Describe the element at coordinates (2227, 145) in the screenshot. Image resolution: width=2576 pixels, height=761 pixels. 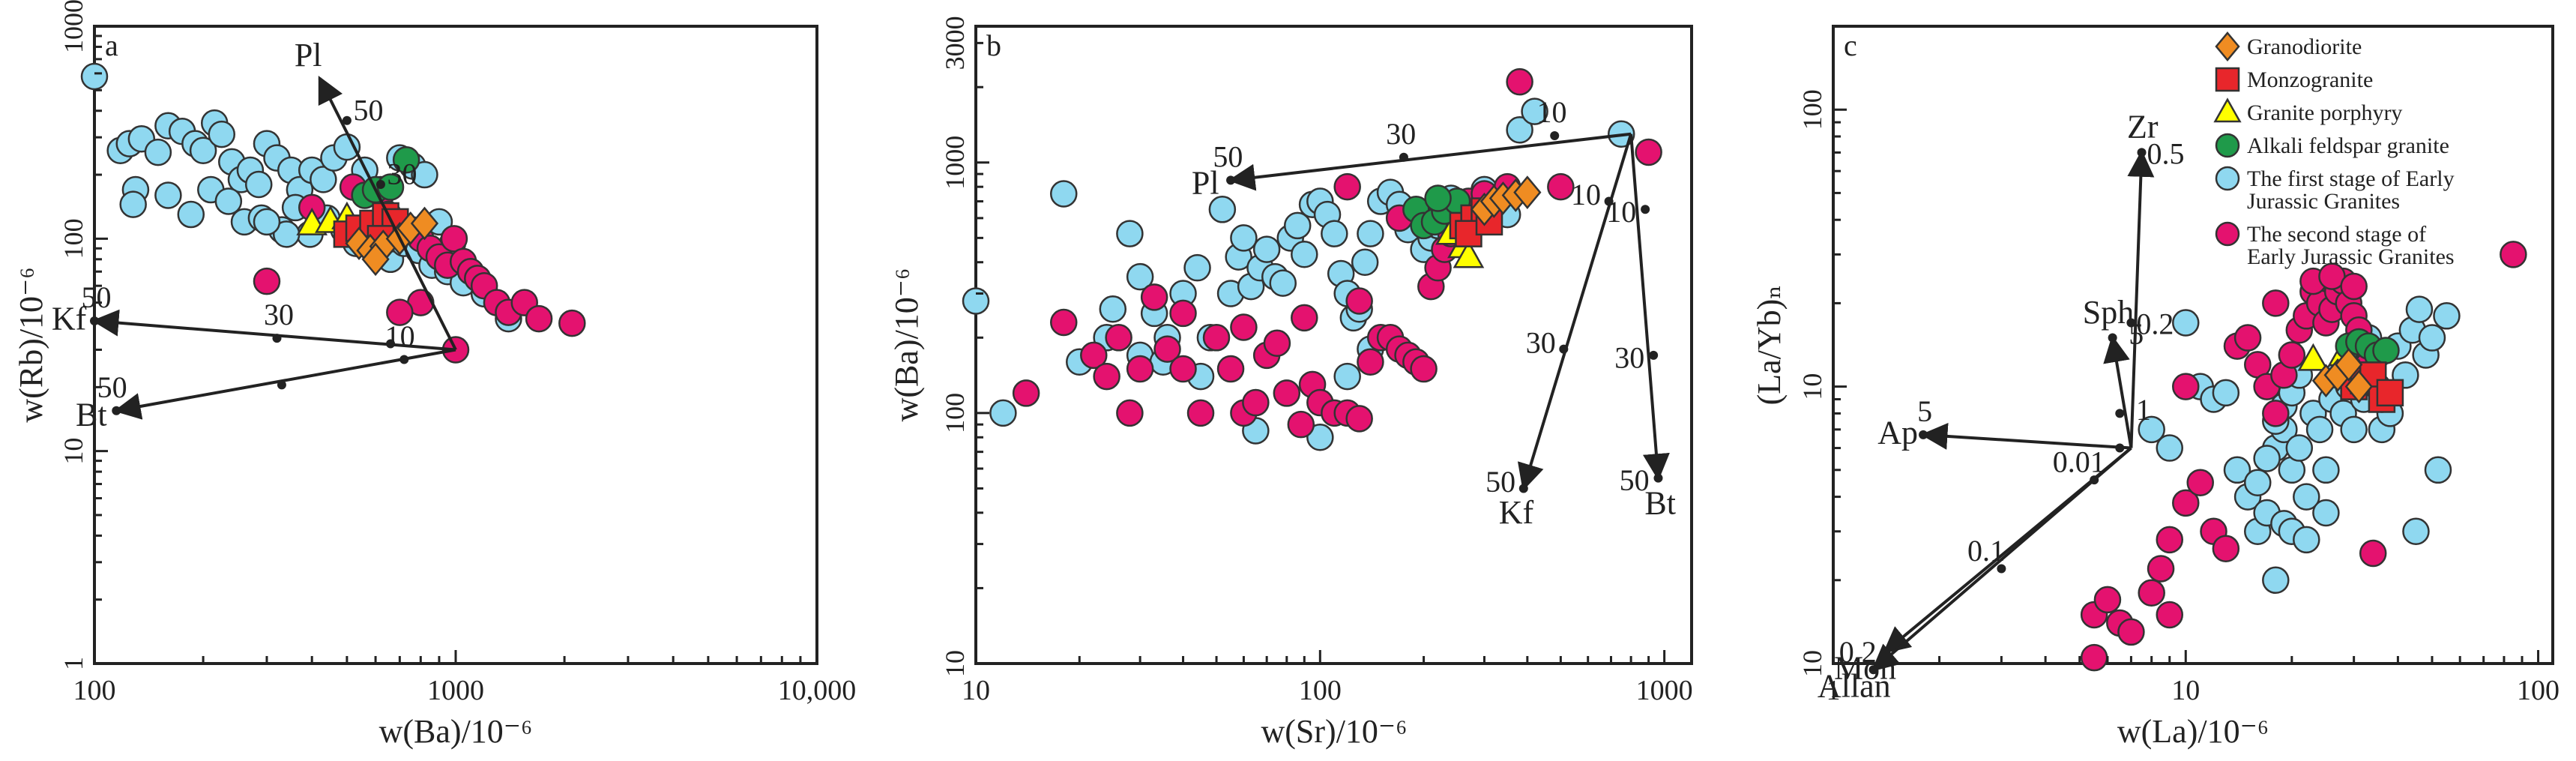
I see `legend-marker-alkali-feldspar` at that location.